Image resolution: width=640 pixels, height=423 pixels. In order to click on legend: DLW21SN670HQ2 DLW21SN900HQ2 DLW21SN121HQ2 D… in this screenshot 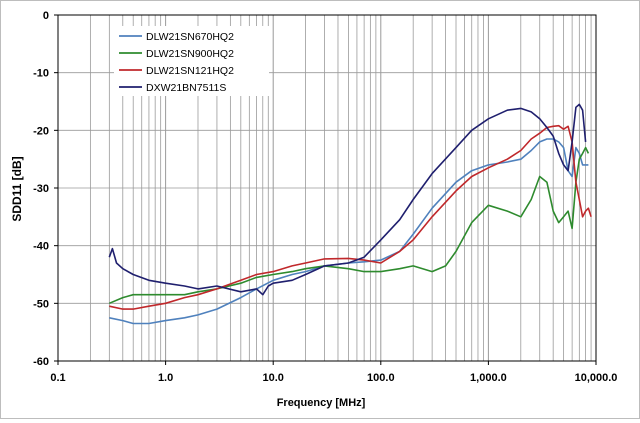, I will do `click(191, 61)`.